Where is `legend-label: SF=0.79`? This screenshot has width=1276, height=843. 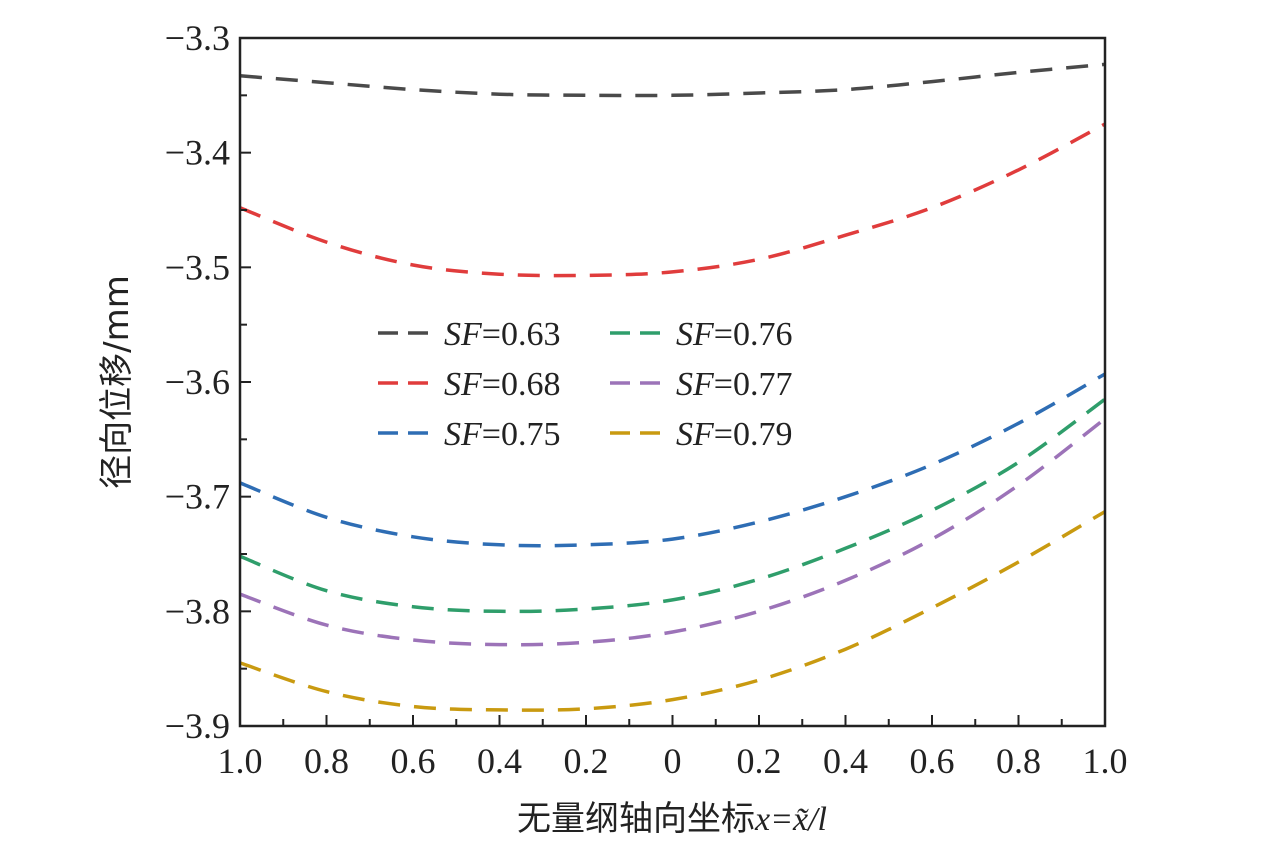 legend-label: SF=0.79 is located at coordinates (734, 434).